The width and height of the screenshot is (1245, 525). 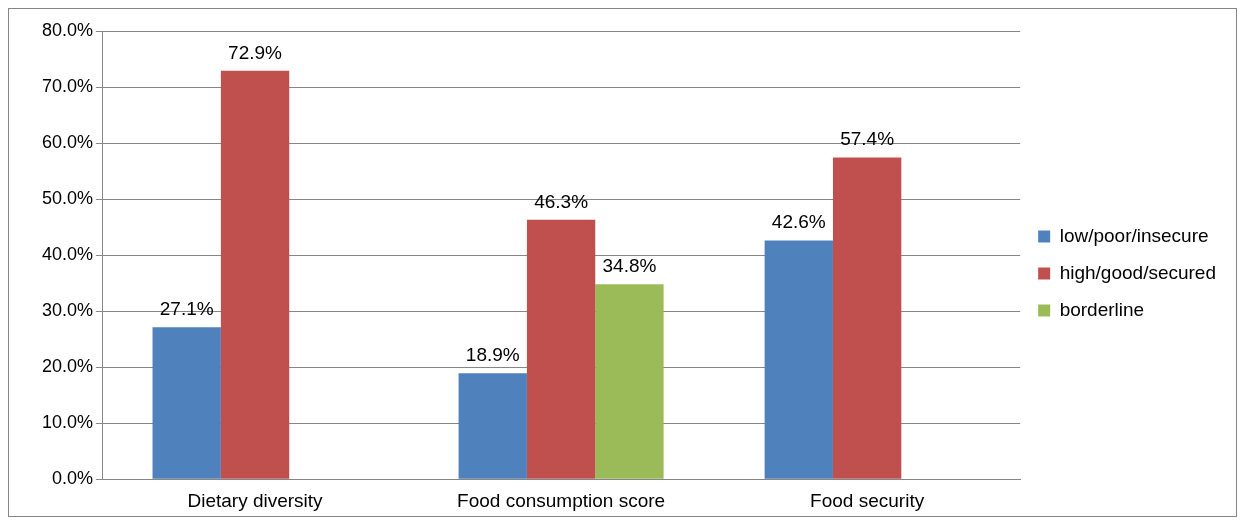 I want to click on y-tick-label: 80.0%, so click(x=67, y=29).